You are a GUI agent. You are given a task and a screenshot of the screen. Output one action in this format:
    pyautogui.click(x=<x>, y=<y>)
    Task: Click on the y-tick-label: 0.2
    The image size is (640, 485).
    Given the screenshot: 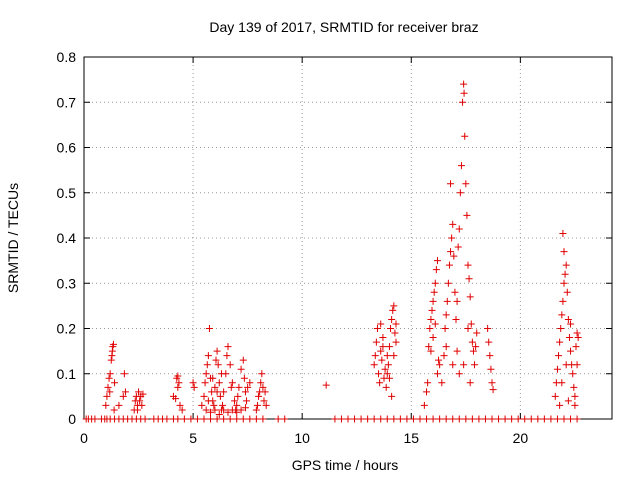 What is the action you would take?
    pyautogui.click(x=67, y=329)
    